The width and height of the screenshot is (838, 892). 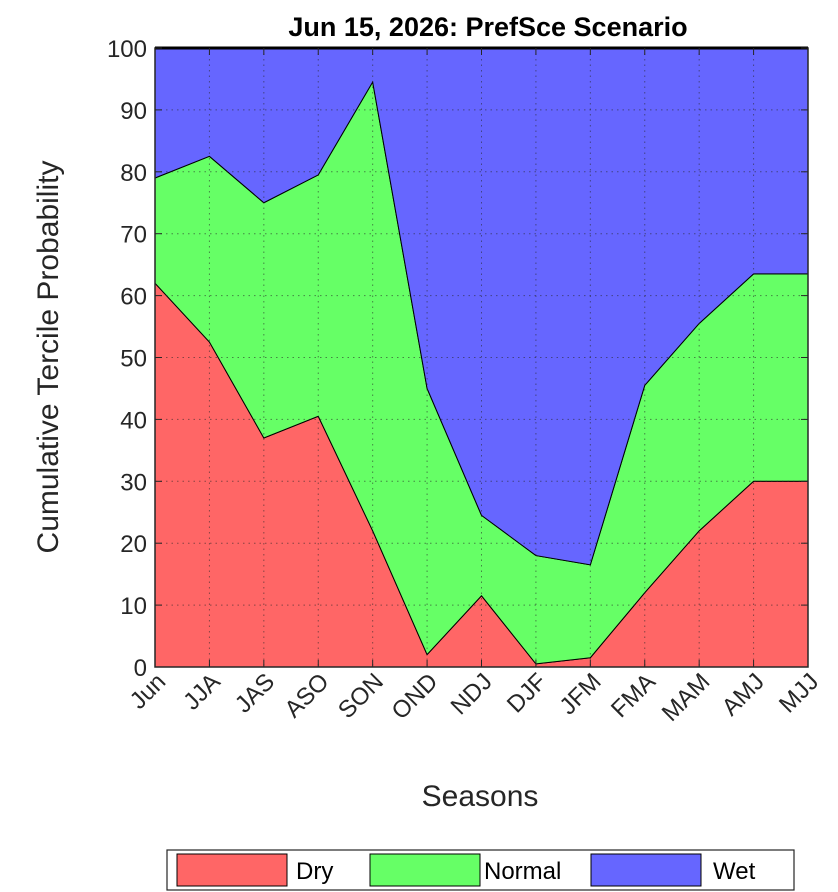 I want to click on x-tick-label: FMA, so click(x=633, y=695).